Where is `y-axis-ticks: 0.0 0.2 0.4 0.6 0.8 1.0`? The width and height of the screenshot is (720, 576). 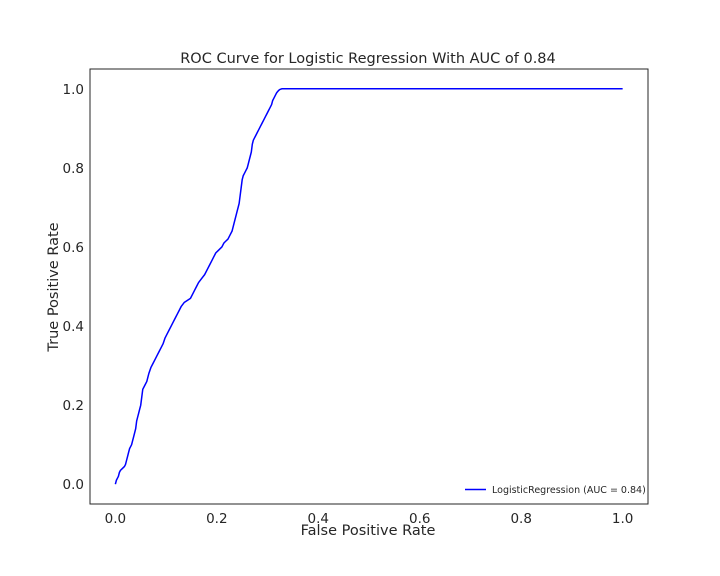
y-axis-ticks: 0.0 0.2 0.4 0.6 0.8 1.0 is located at coordinates (73, 287).